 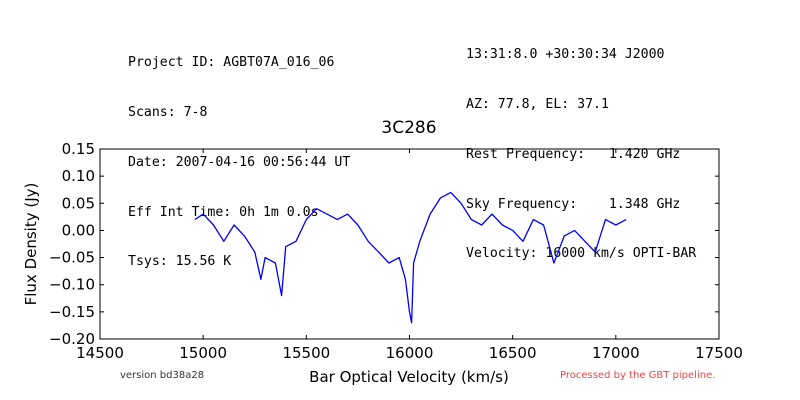 What do you see at coordinates (719, 353) in the screenshot?
I see `x-tick-label: 17500` at bounding box center [719, 353].